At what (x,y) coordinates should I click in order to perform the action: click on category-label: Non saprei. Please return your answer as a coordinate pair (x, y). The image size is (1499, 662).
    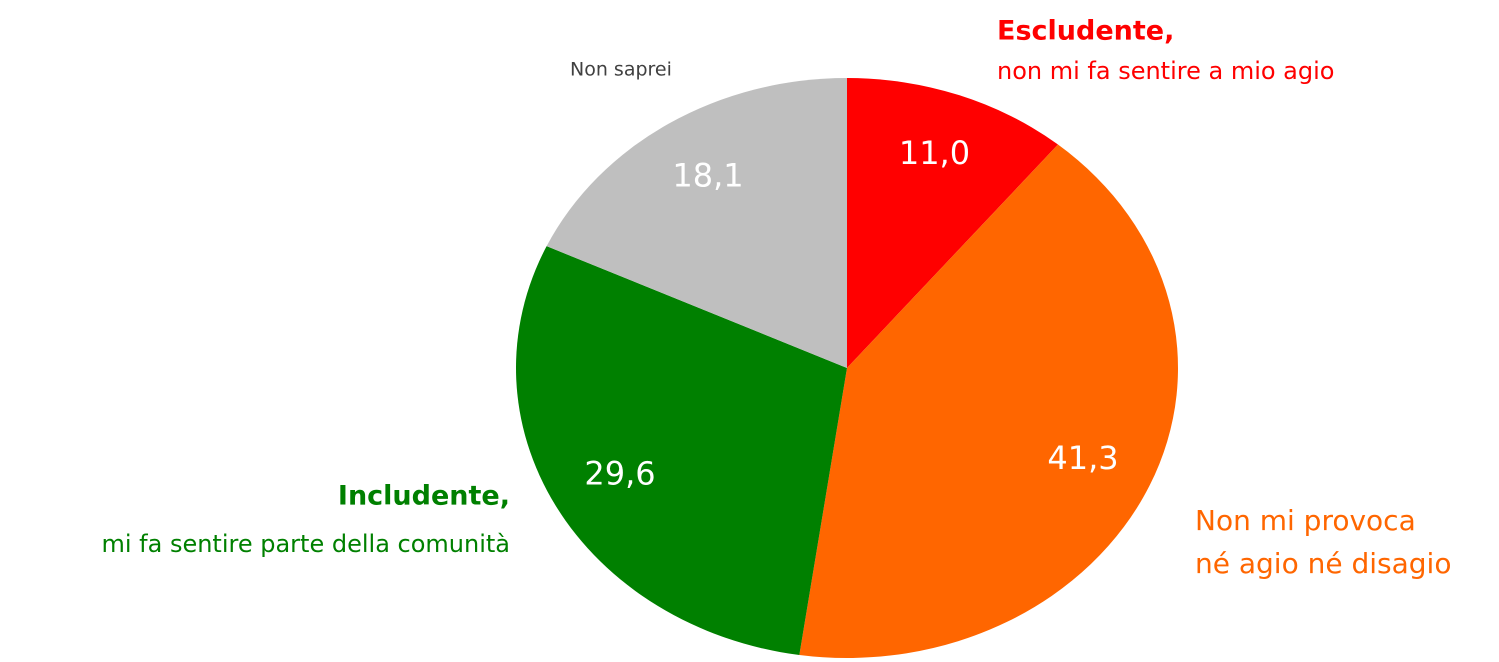
    Looking at the image, I should click on (621, 70).